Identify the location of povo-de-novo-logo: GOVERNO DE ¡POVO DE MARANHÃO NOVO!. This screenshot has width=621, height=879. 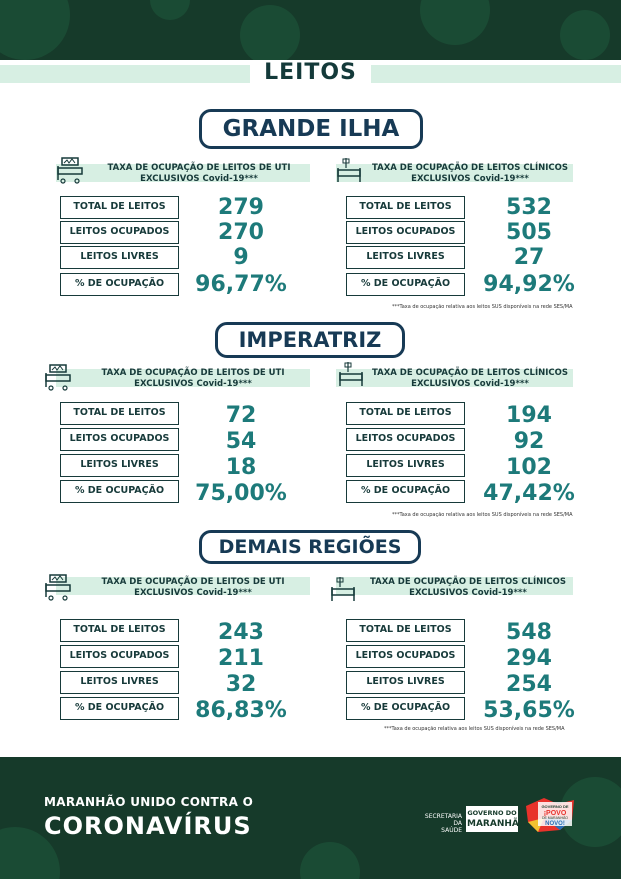
(550, 815).